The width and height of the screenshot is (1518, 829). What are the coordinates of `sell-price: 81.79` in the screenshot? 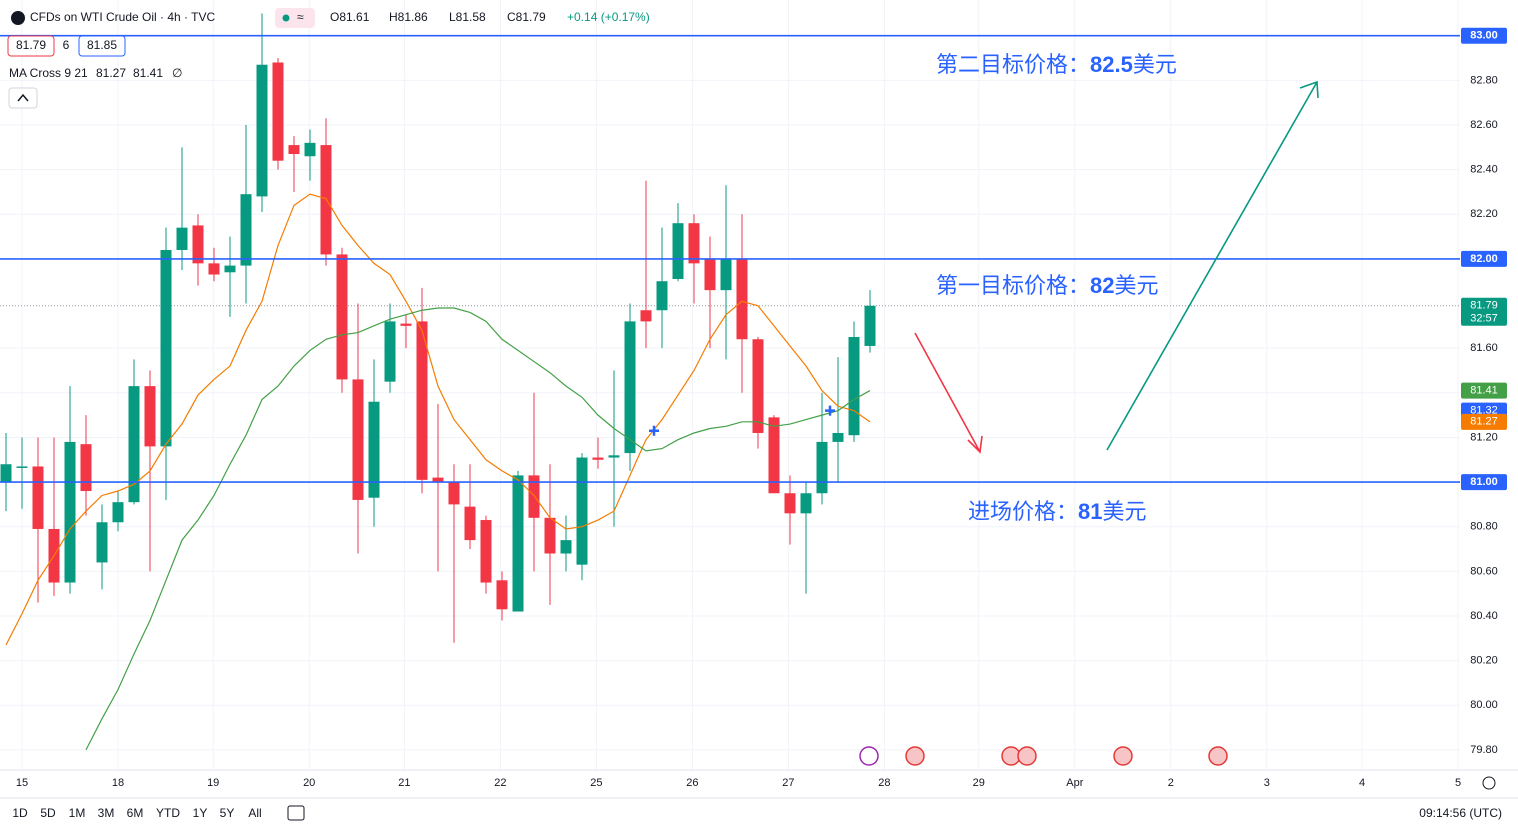 It's located at (31, 45).